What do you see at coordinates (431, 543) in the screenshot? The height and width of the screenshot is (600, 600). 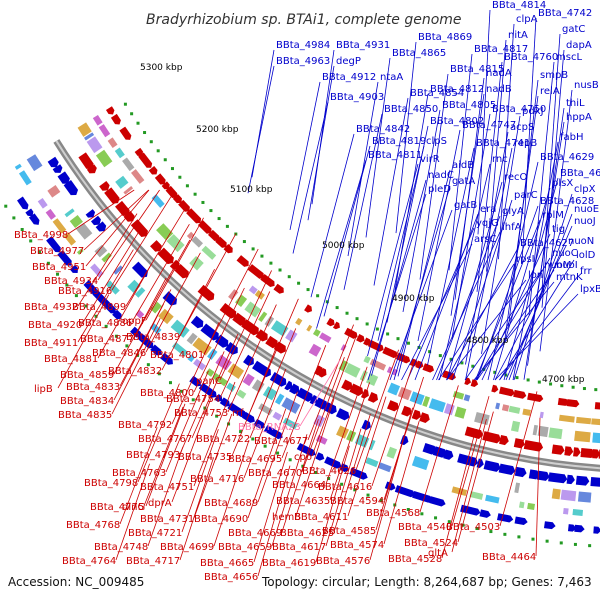 I see `gene-label-reverse: BBta_4524` at bounding box center [431, 543].